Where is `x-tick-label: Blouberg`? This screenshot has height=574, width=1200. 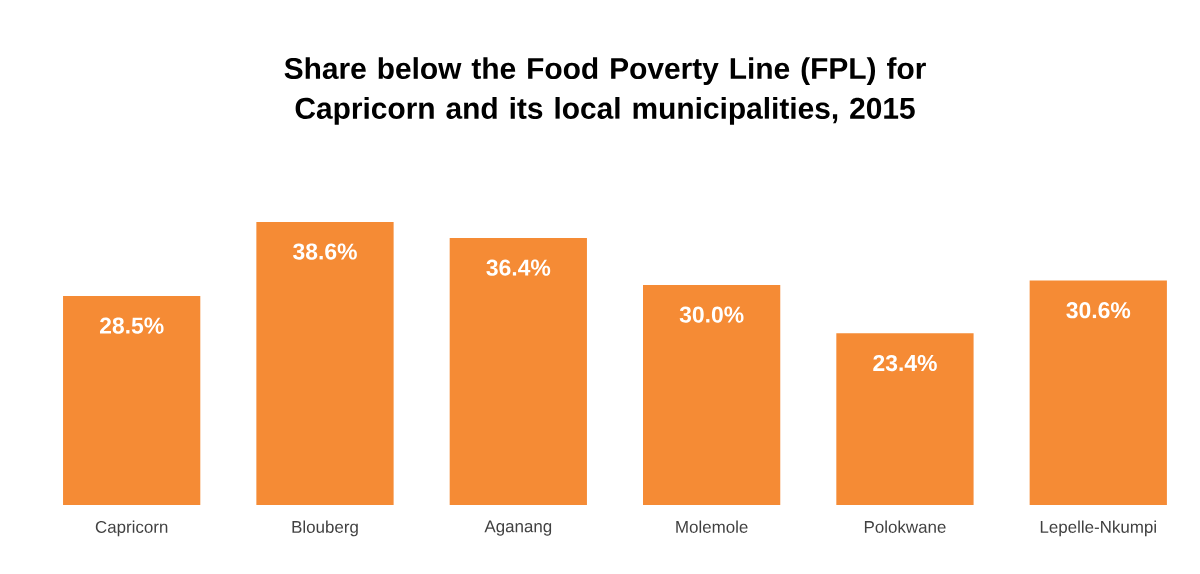 x-tick-label: Blouberg is located at coordinates (325, 528).